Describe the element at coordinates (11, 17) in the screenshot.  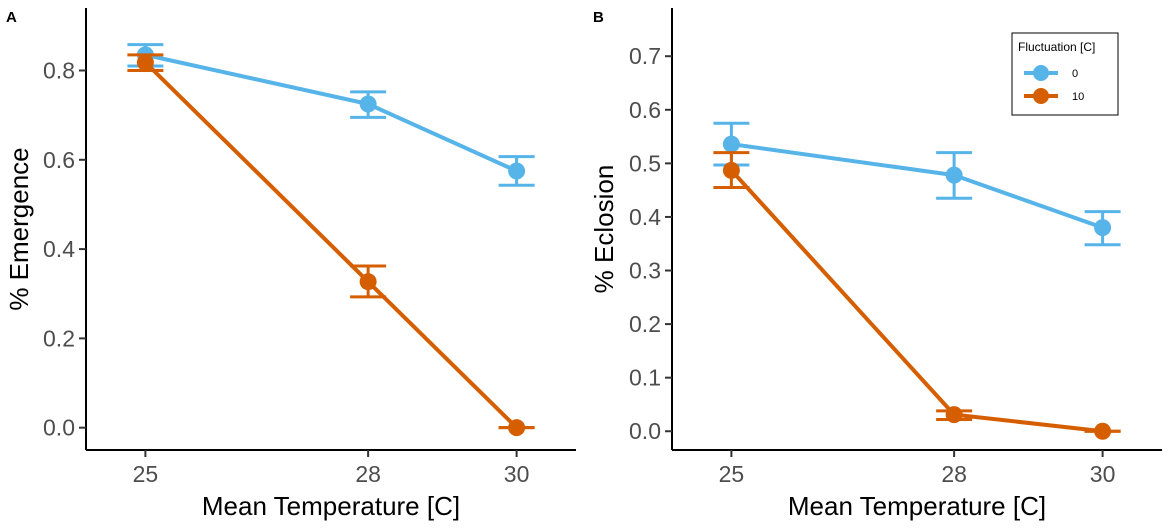
I see `panel-label: A` at that location.